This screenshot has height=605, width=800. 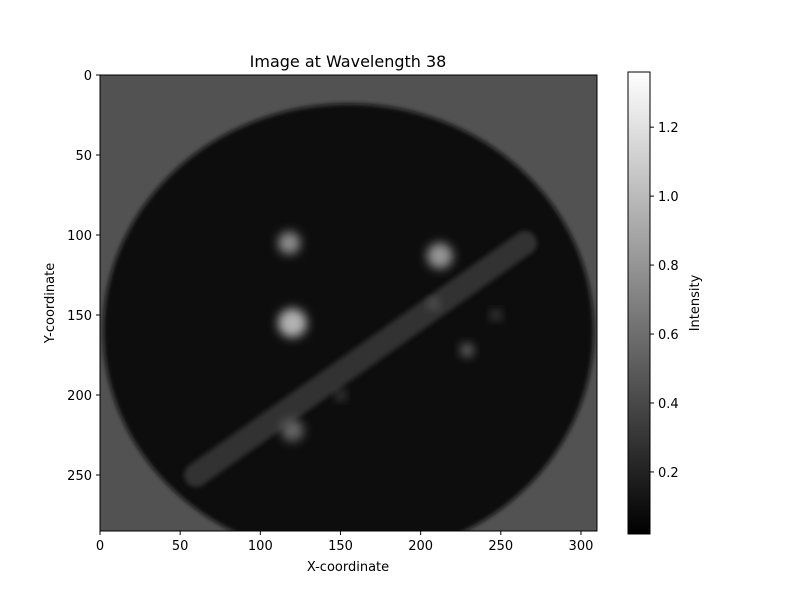 I want to click on y-tick-label: 100, so click(x=79, y=236).